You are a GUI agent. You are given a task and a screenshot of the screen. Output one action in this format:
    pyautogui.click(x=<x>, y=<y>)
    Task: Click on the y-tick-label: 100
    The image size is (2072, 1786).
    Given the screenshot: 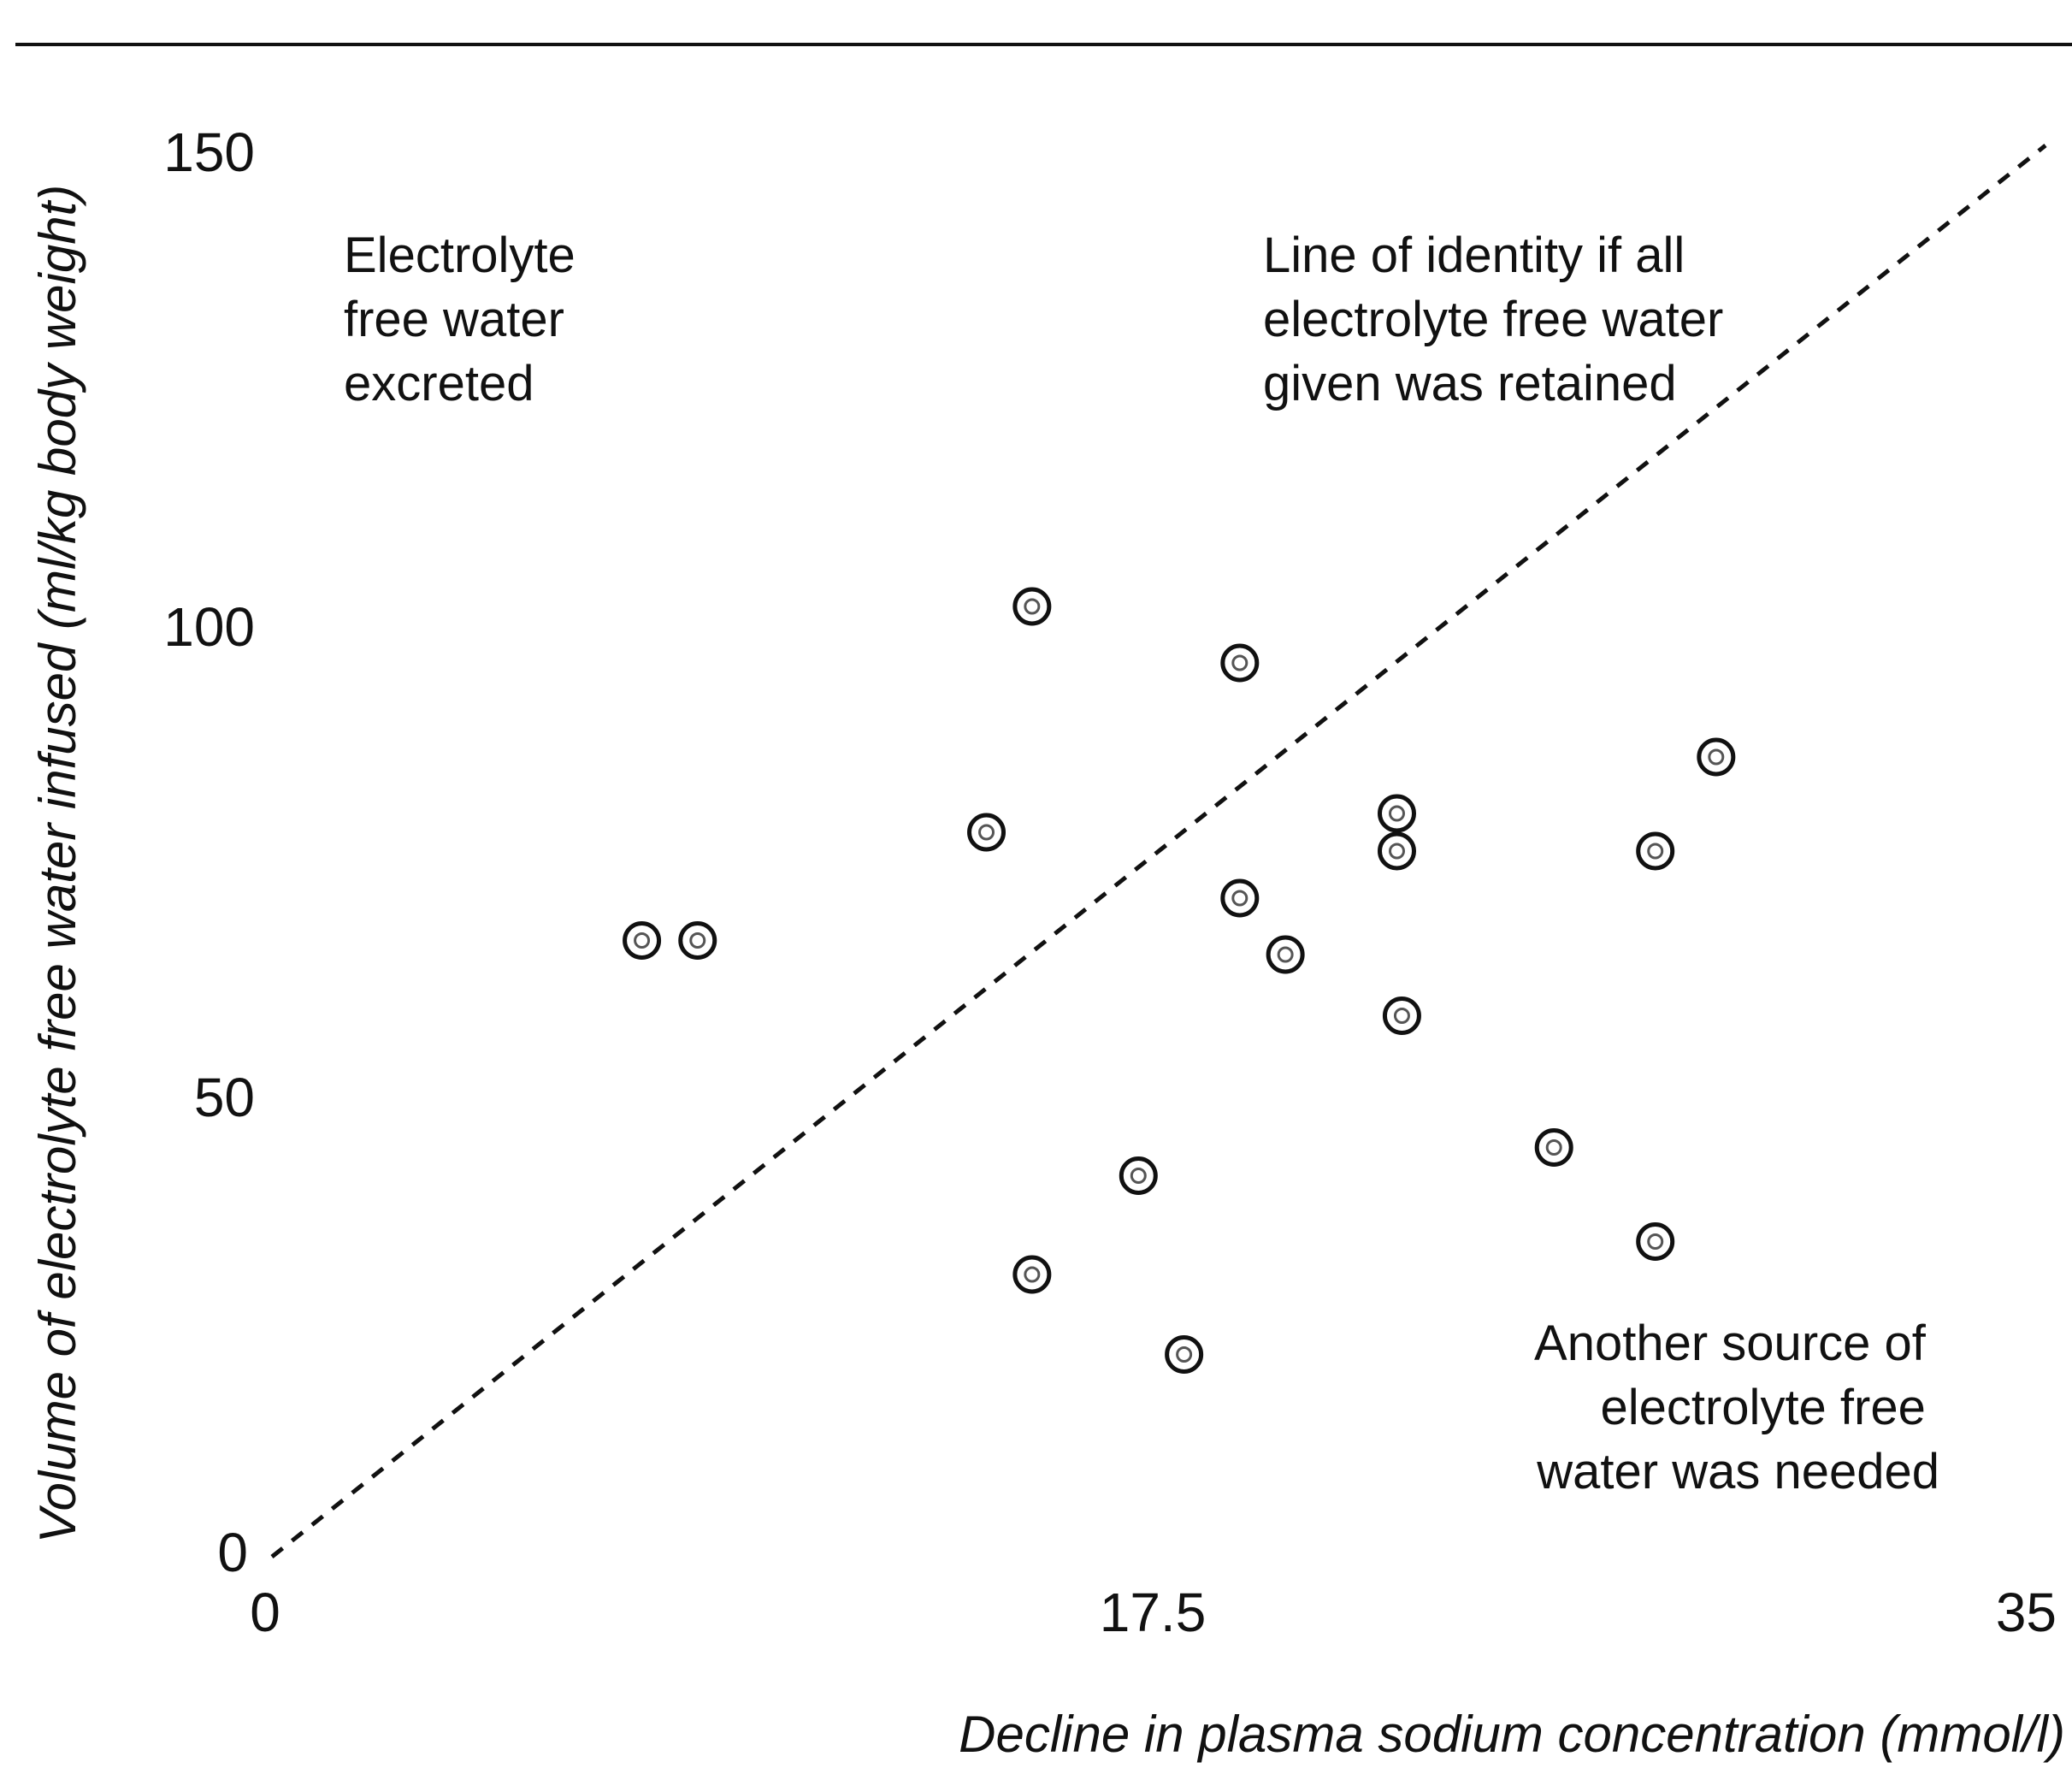 What is the action you would take?
    pyautogui.click(x=209, y=627)
    